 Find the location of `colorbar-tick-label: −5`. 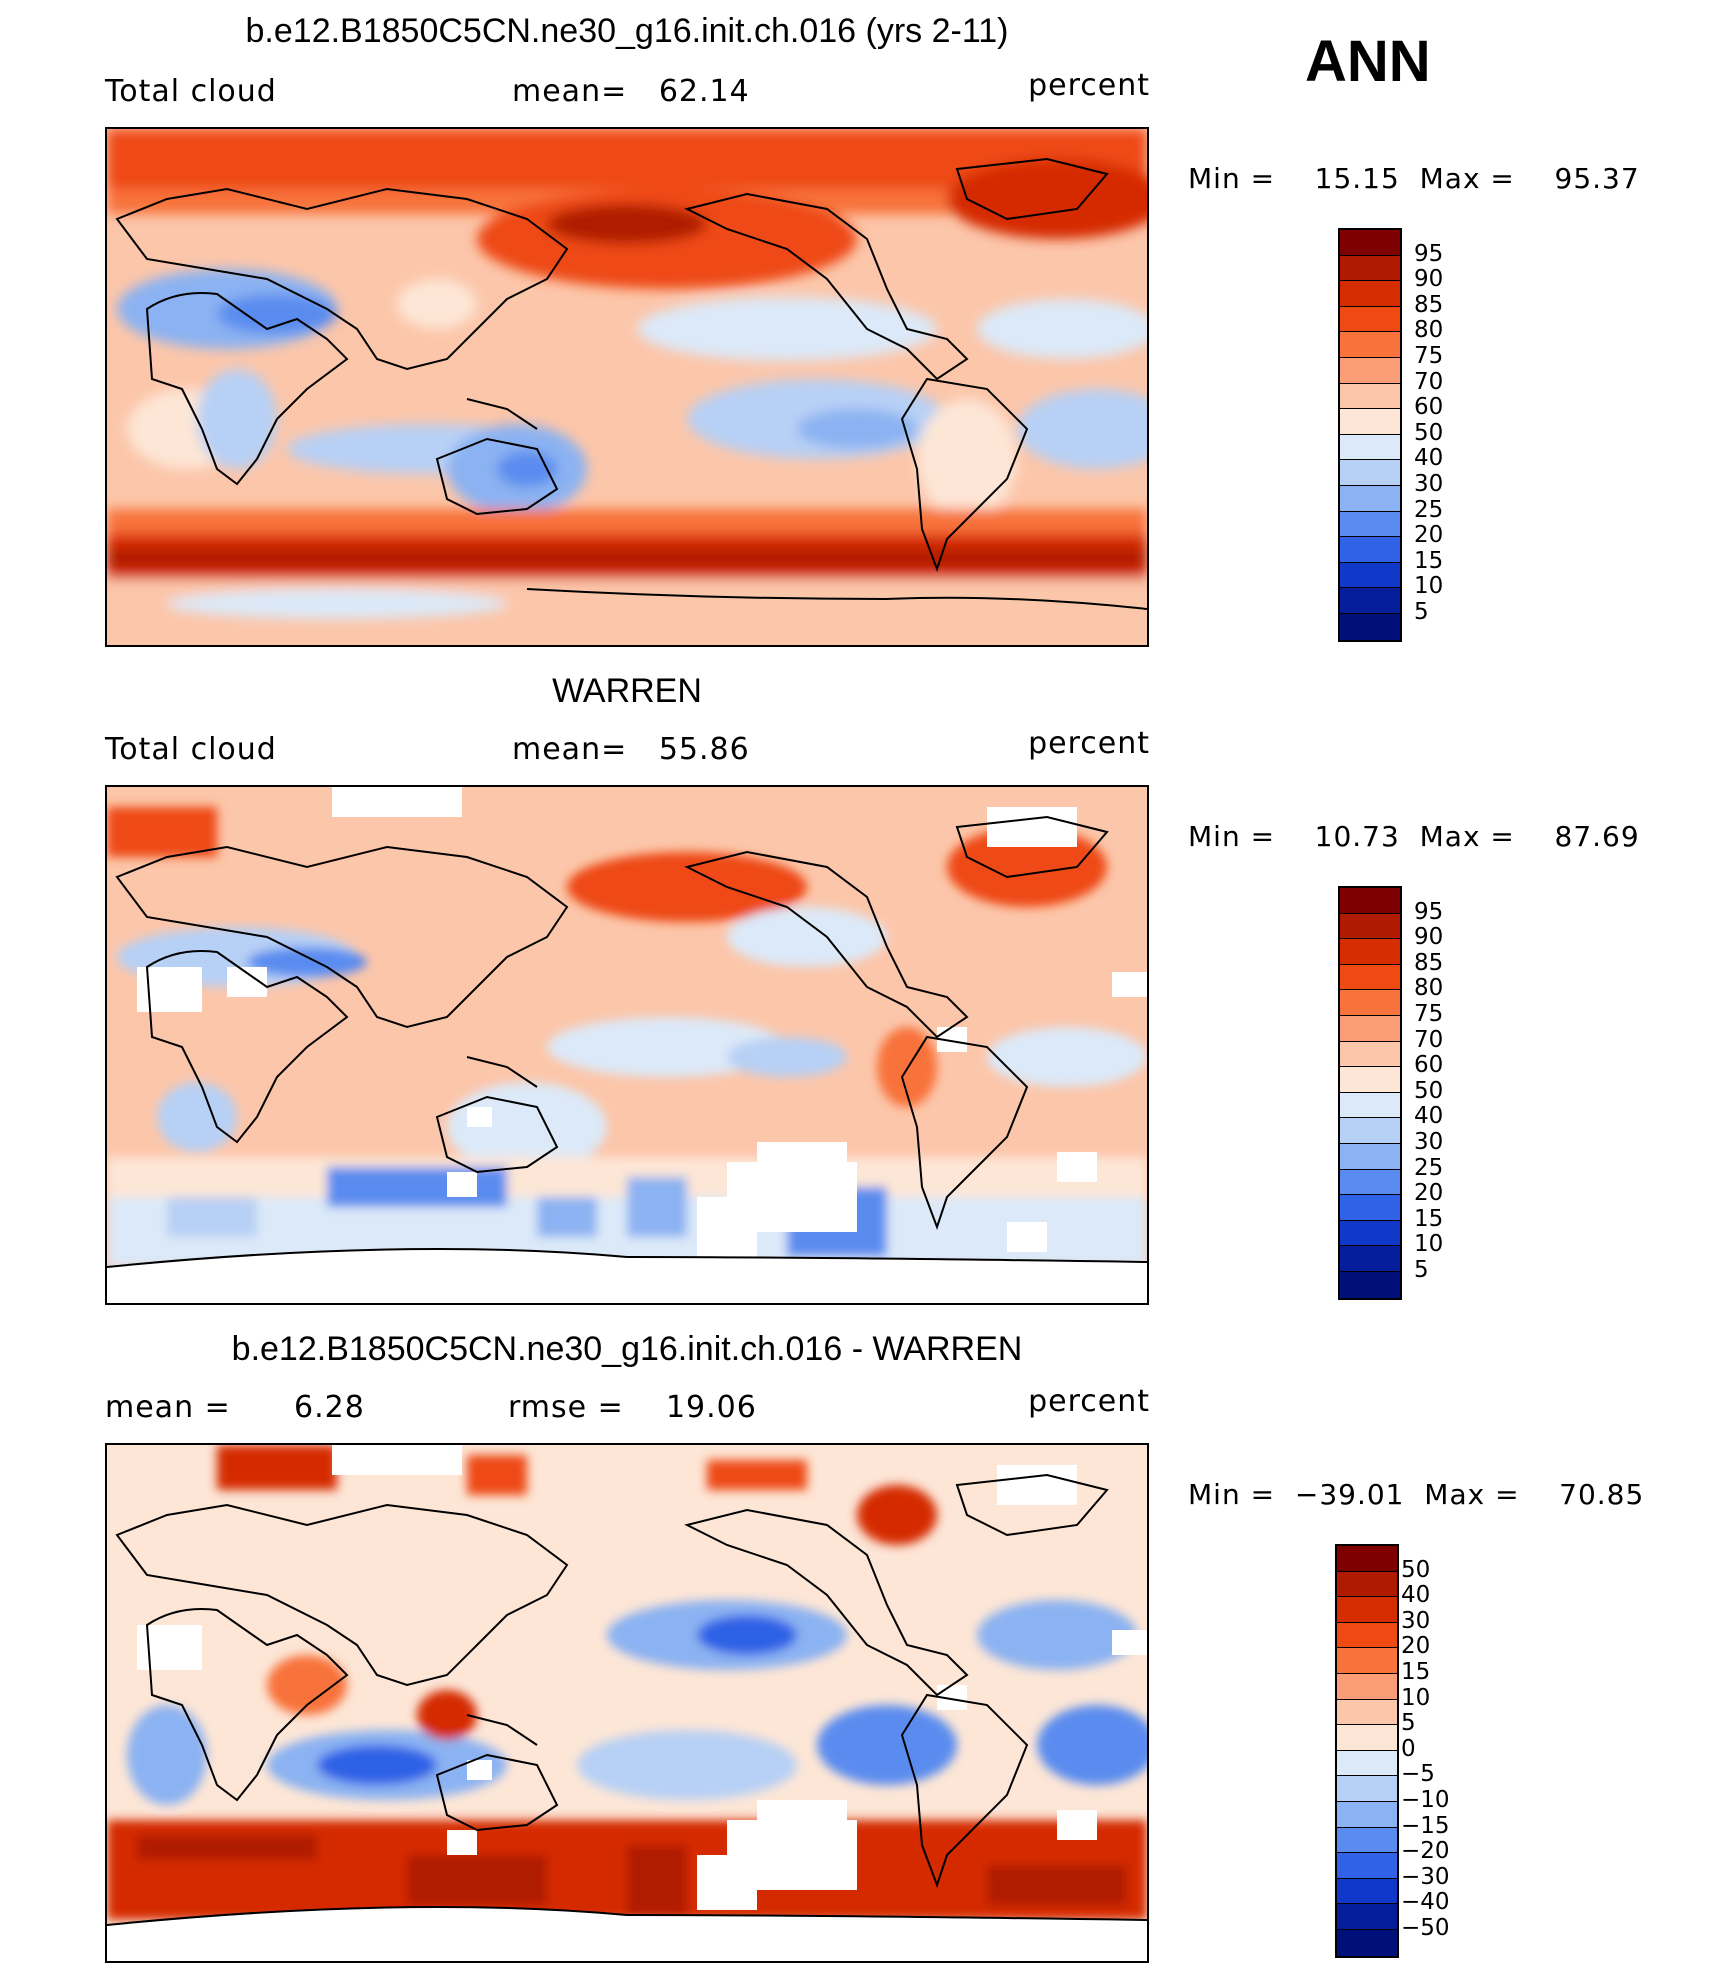

colorbar-tick-label: −5 is located at coordinates (1418, 1774).